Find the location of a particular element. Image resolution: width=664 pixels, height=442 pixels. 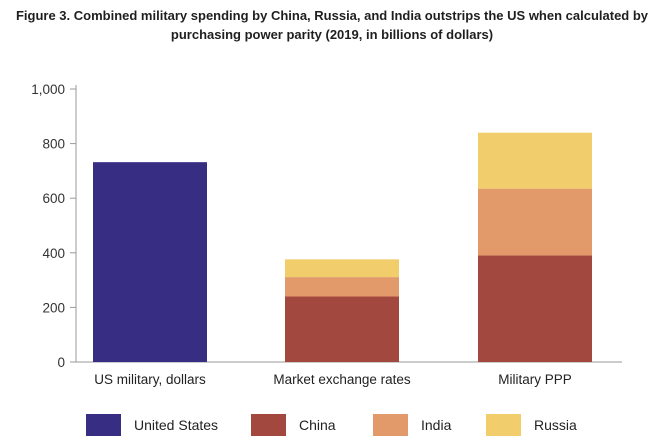

y-tick-label: 600 is located at coordinates (53, 198).